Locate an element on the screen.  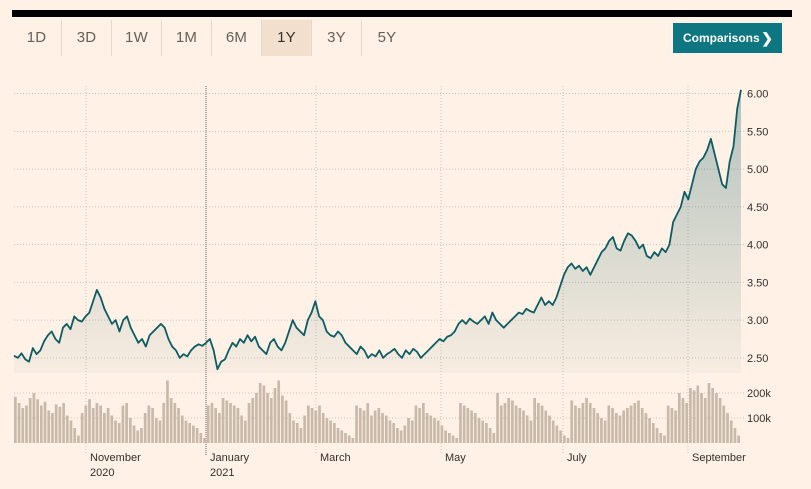
tab-6m: 6M is located at coordinates (237, 38).